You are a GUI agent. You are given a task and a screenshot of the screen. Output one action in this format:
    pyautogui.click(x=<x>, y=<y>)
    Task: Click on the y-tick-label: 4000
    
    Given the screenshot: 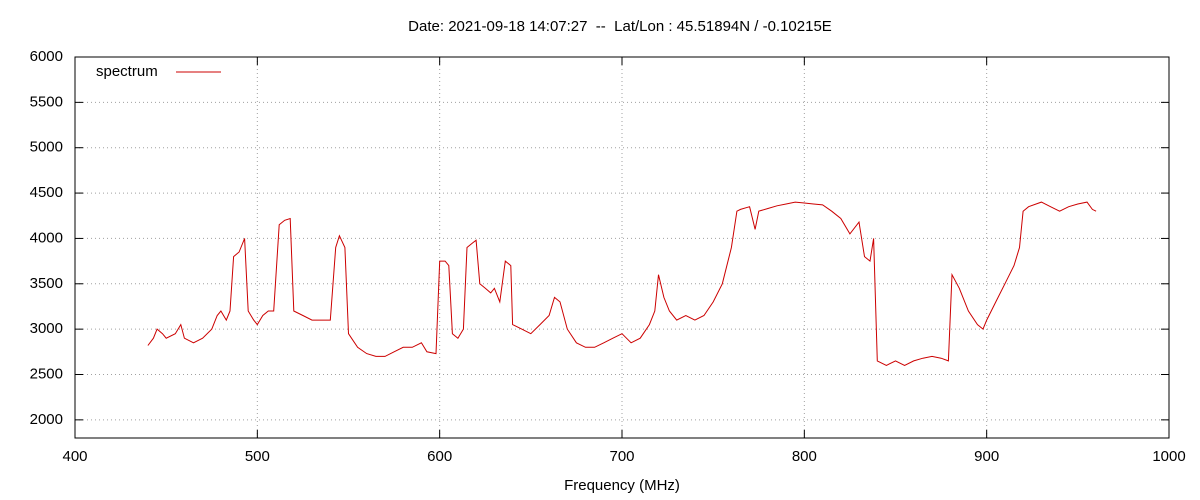 What is the action you would take?
    pyautogui.click(x=46, y=237)
    